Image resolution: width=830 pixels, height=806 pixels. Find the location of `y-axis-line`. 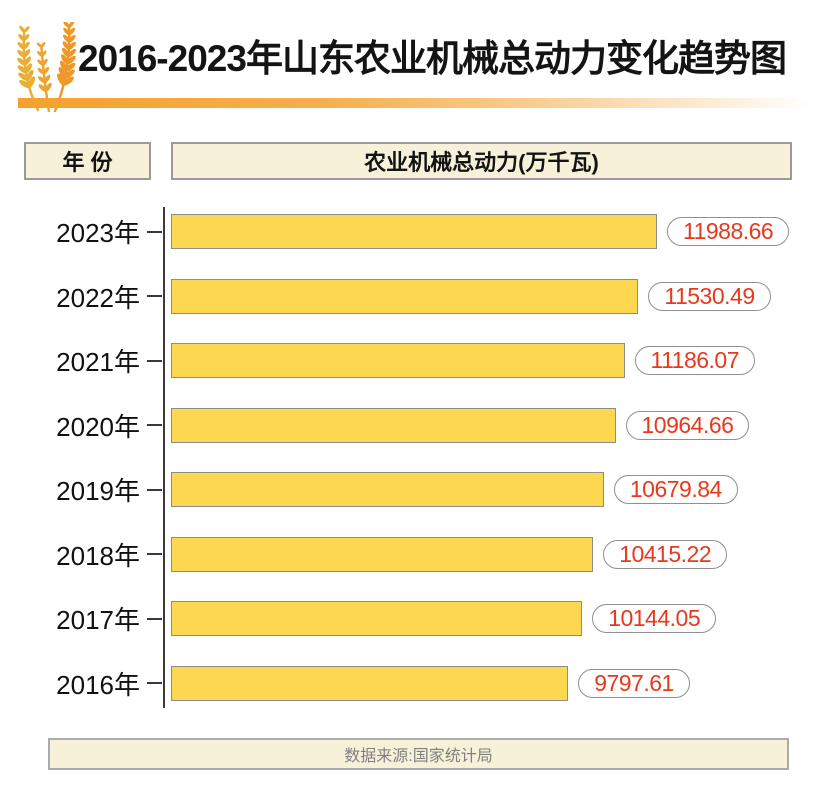

y-axis-line is located at coordinates (164, 457).